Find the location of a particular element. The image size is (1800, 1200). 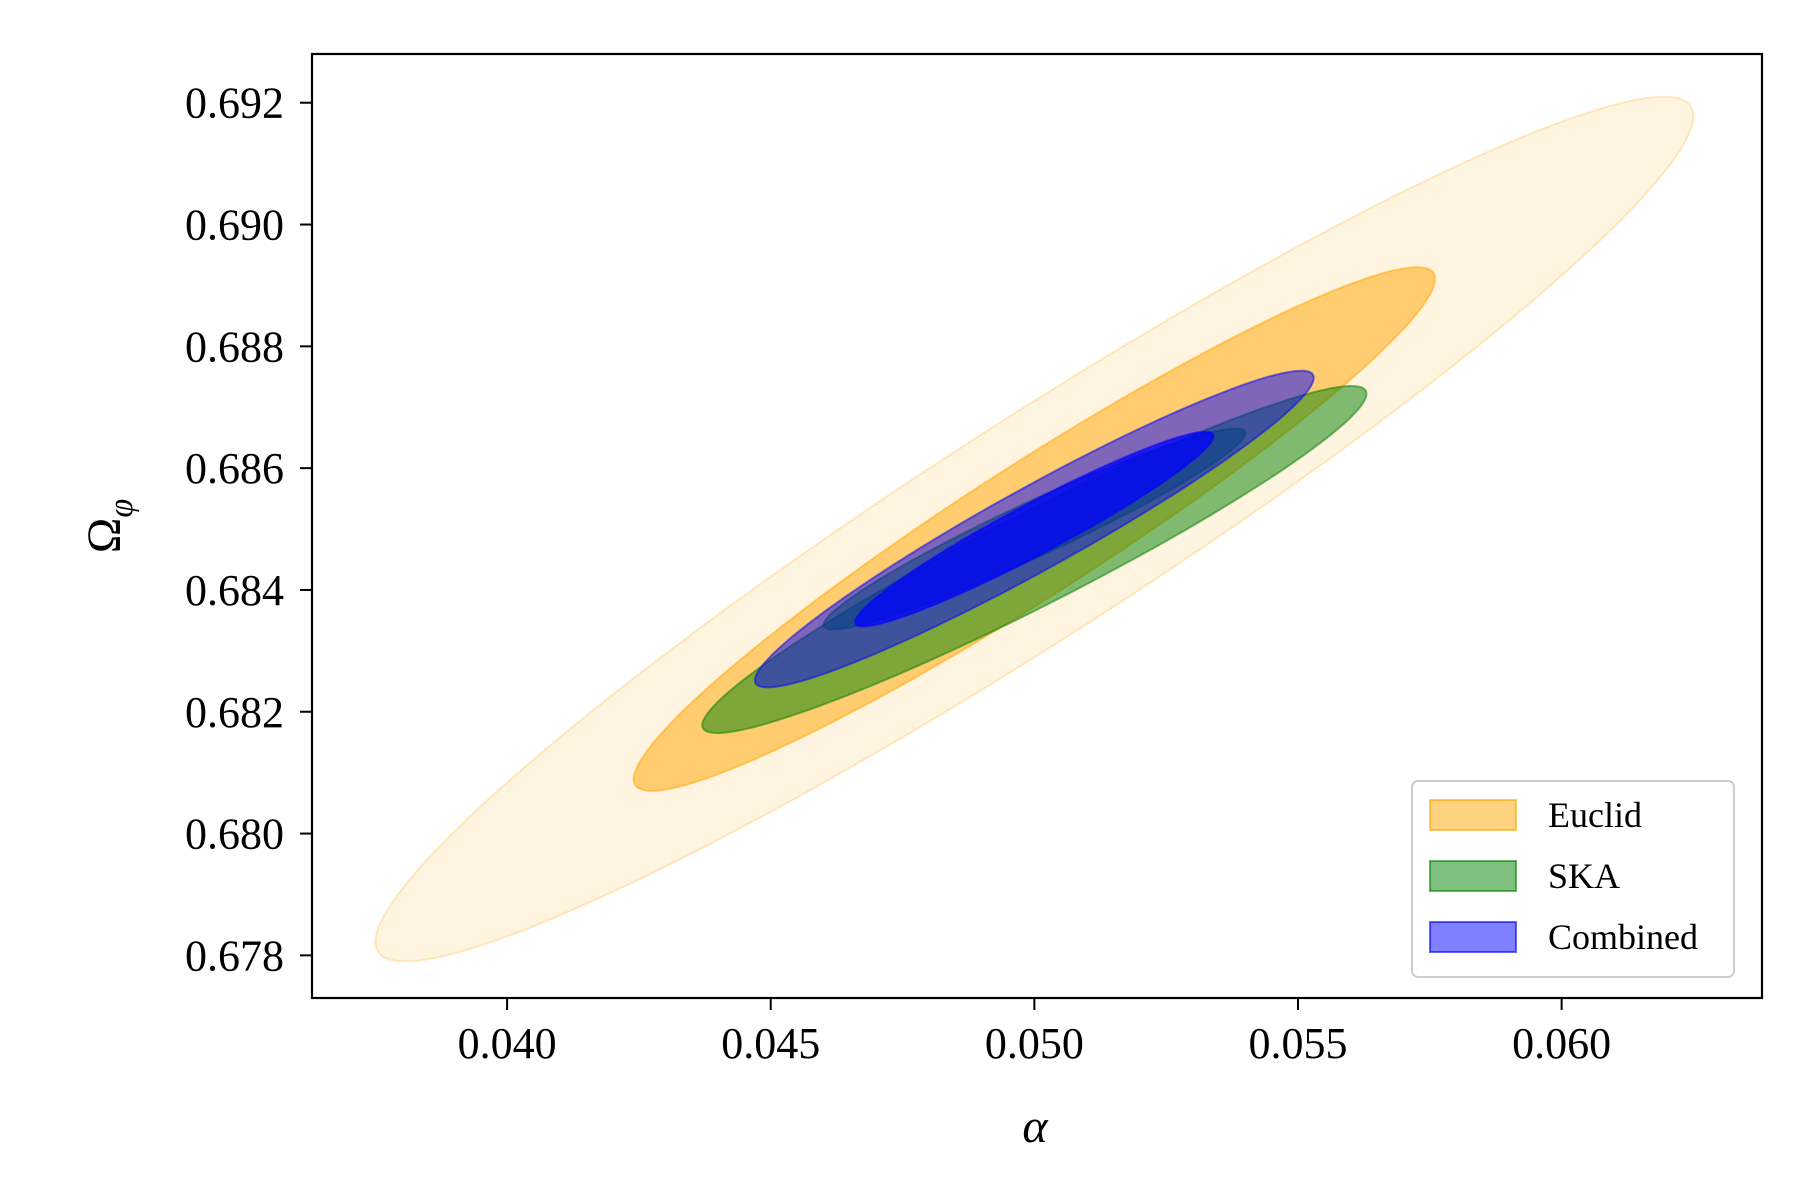

x-tick-label: 0.040 is located at coordinates (507, 1043).